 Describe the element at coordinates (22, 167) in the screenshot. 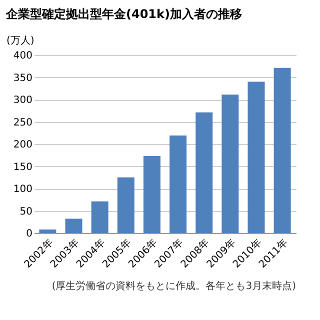

I see `y-tick-label: 150` at that location.